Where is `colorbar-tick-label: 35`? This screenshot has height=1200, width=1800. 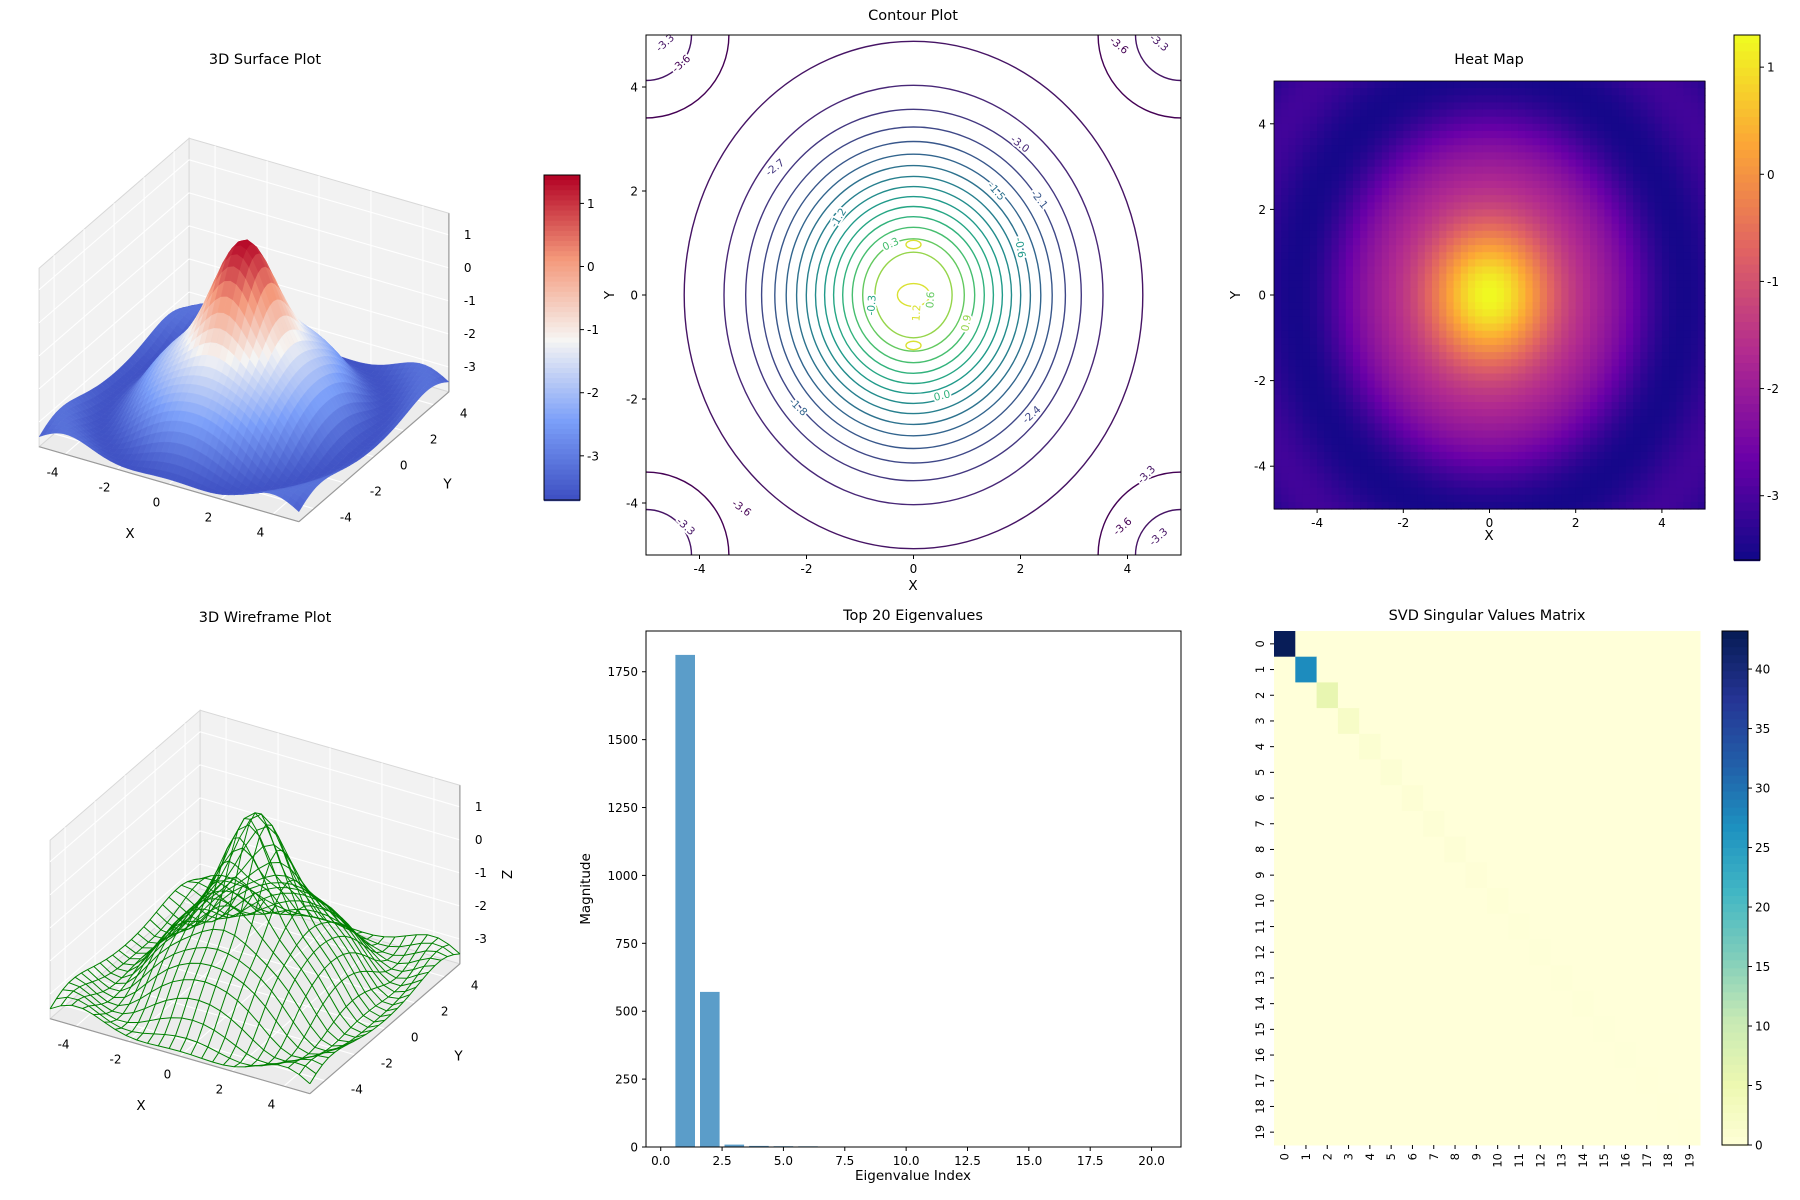 colorbar-tick-label: 35 is located at coordinates (1762, 729).